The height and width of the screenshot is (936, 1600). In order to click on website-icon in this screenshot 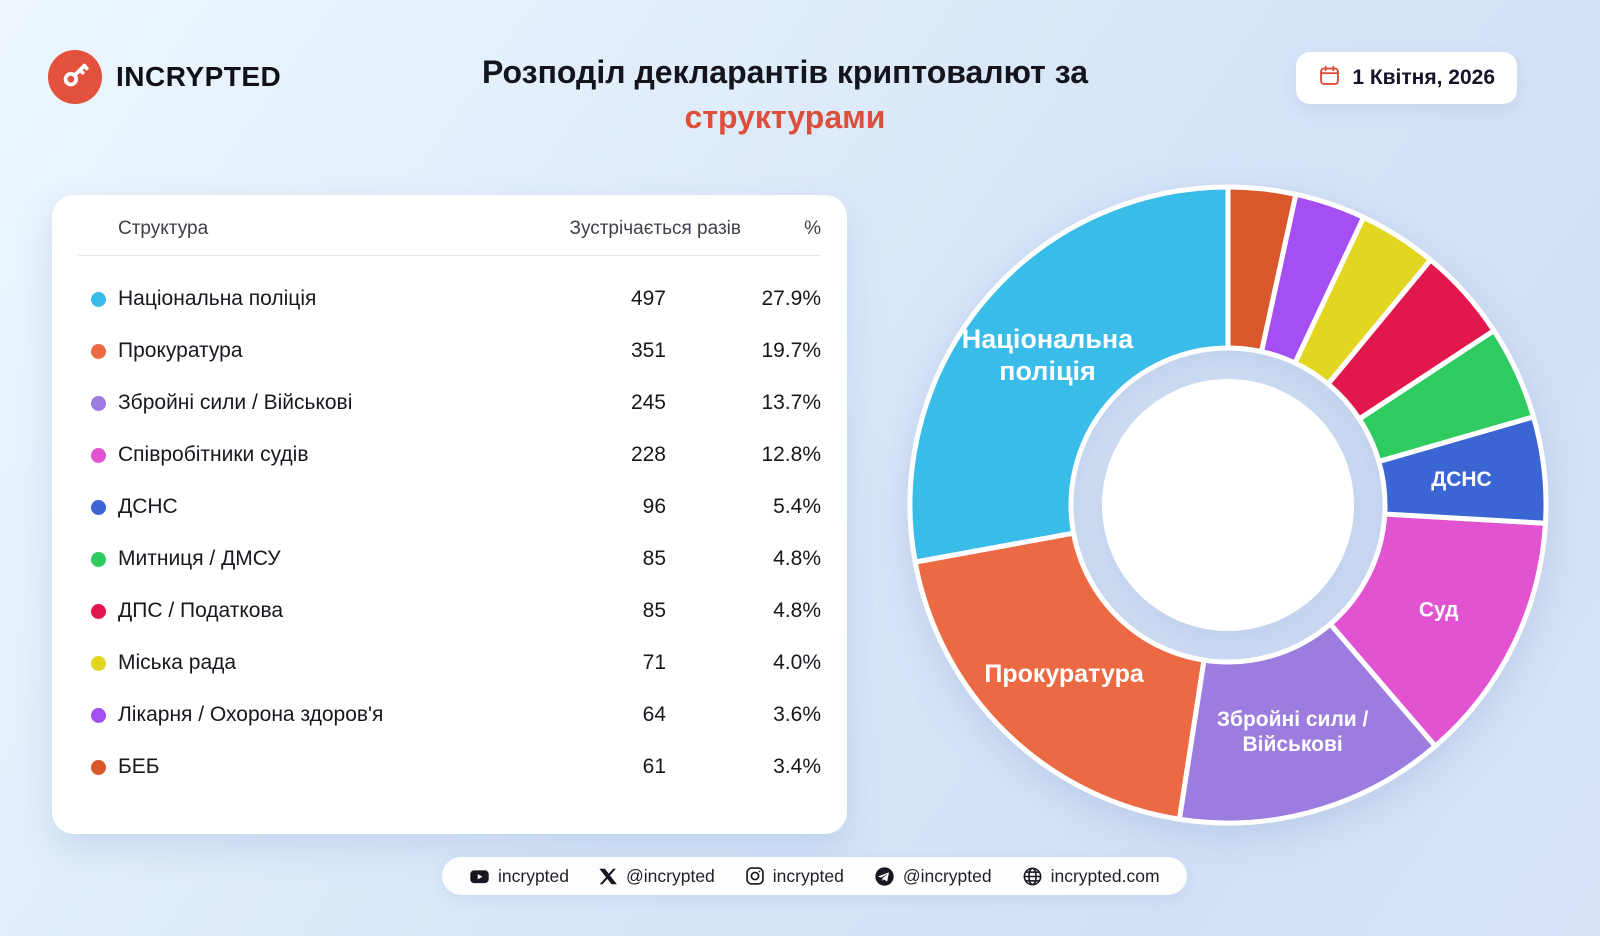, I will do `click(1032, 876)`.